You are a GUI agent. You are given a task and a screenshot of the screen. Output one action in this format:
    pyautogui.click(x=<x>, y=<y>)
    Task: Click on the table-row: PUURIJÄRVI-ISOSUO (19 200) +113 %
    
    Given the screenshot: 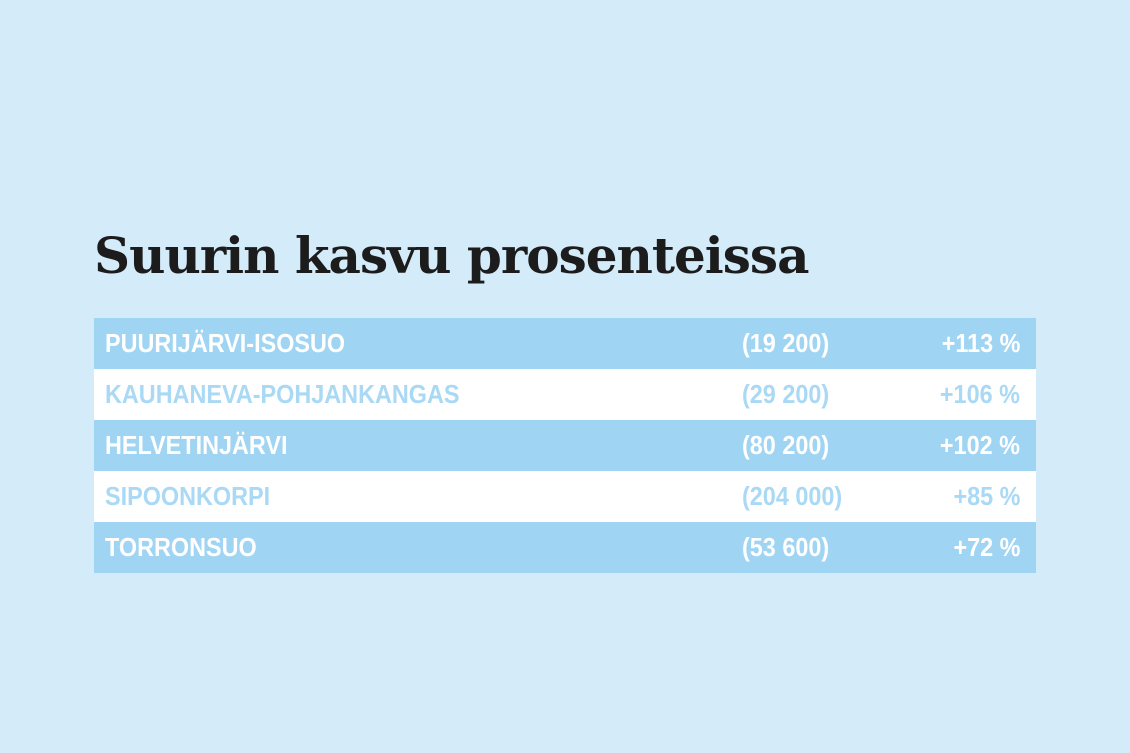 What is the action you would take?
    pyautogui.click(x=565, y=343)
    